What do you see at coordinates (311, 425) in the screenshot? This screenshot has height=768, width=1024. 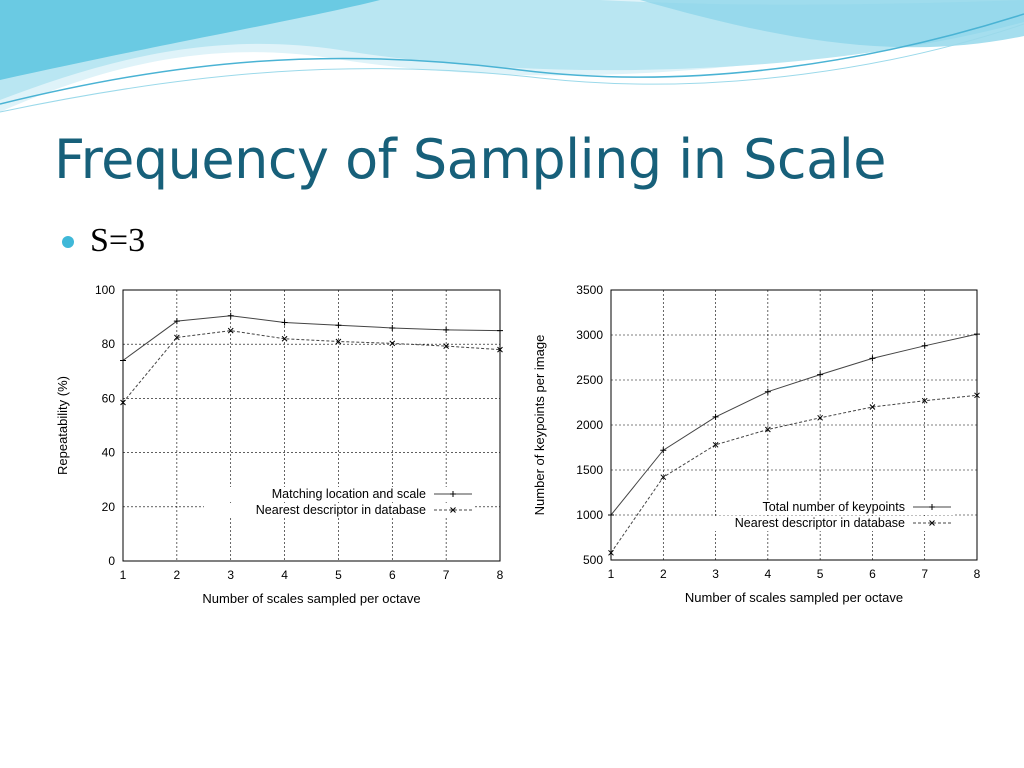 I see `plot-frame` at bounding box center [311, 425].